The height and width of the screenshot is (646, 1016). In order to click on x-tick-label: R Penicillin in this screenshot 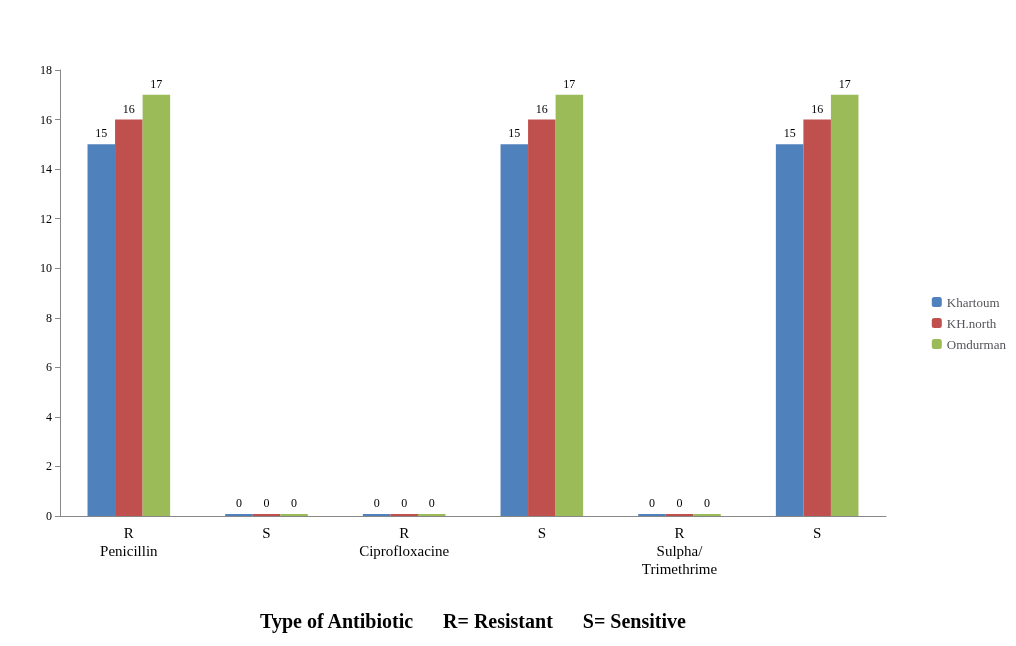, I will do `click(129, 542)`.